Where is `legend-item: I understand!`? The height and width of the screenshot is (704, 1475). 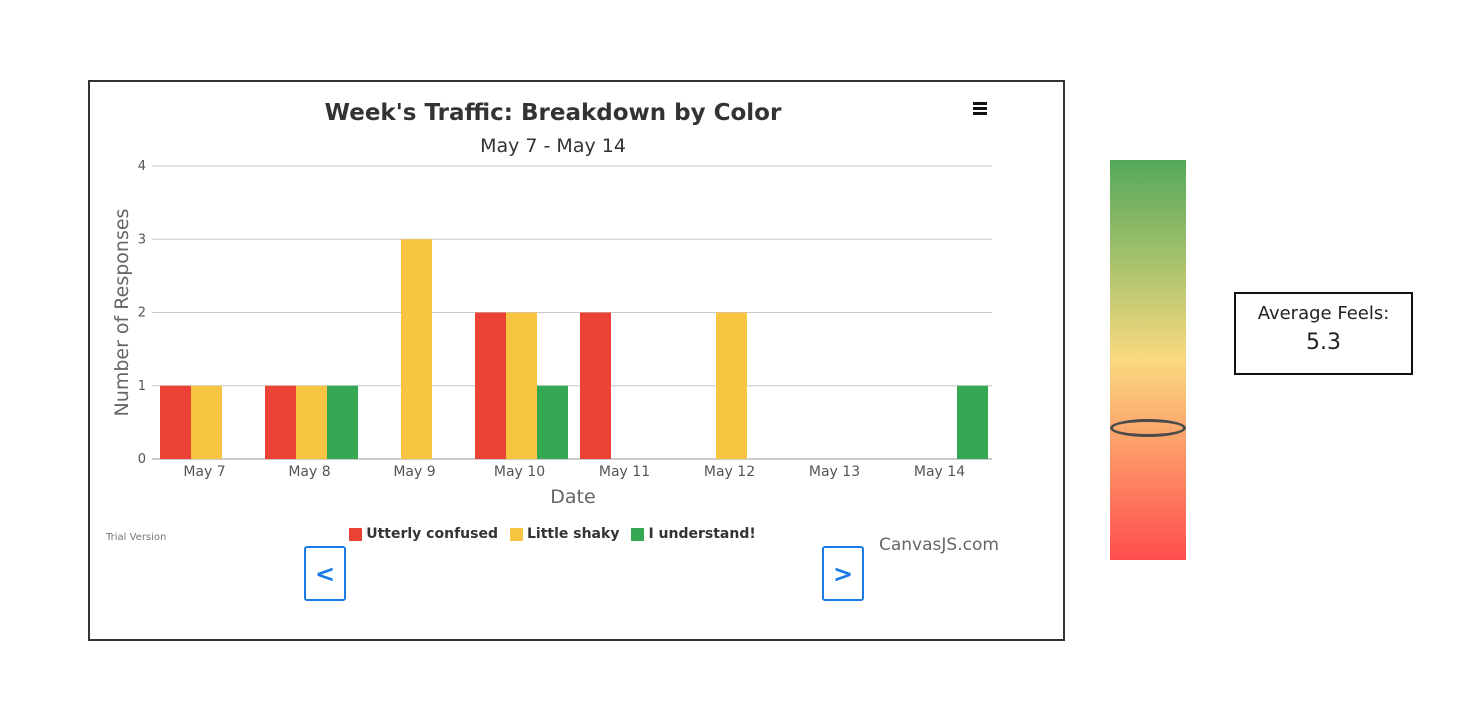 legend-item: I understand! is located at coordinates (693, 534).